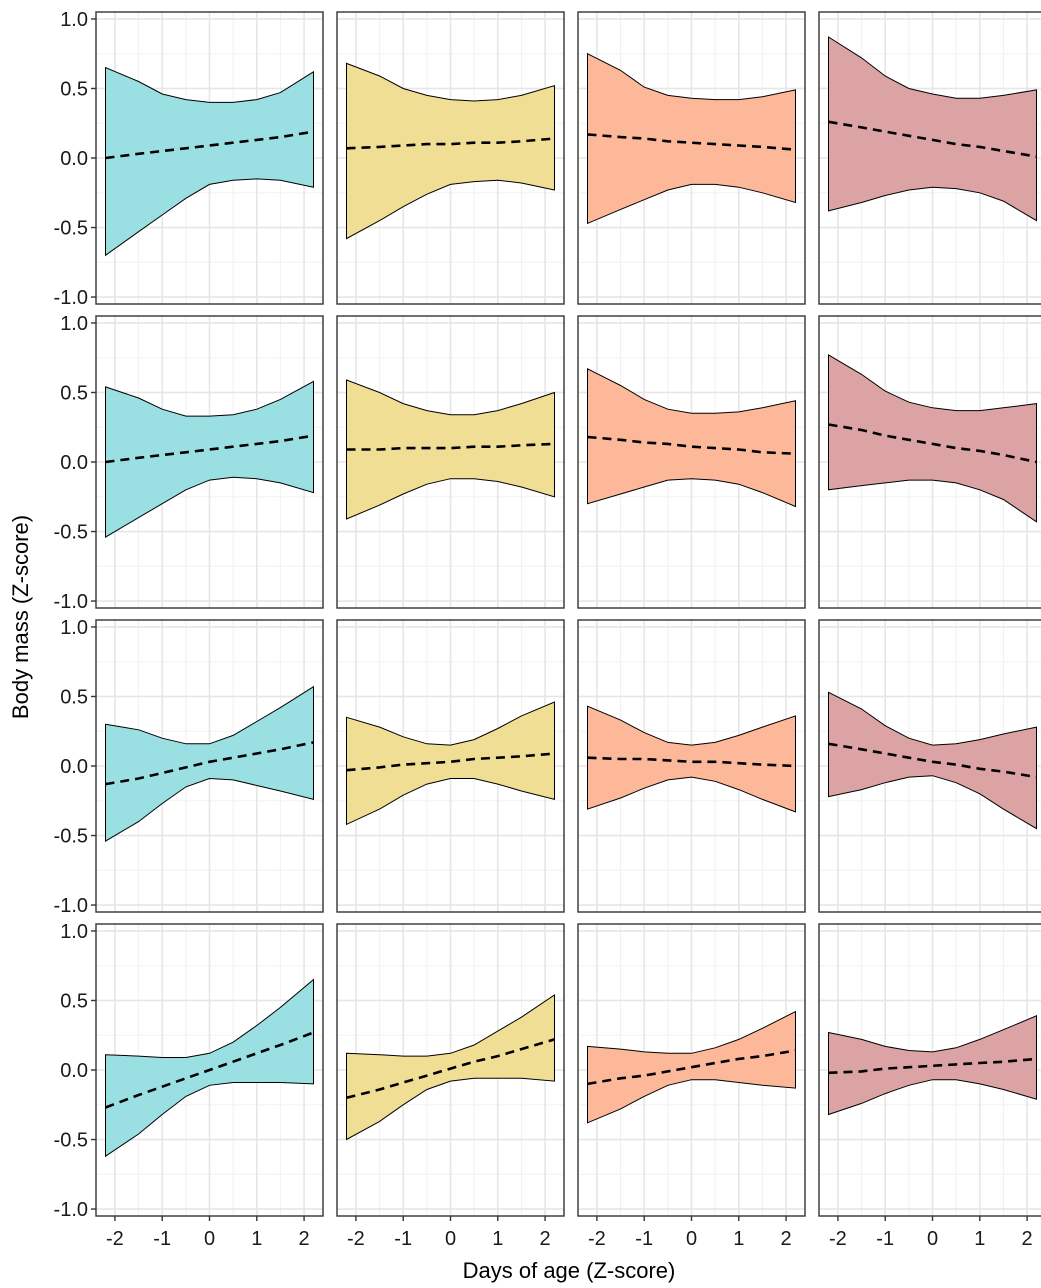 Image resolution: width=1041 pixels, height=1288 pixels. I want to click on panel-r3-c3, so click(691, 766).